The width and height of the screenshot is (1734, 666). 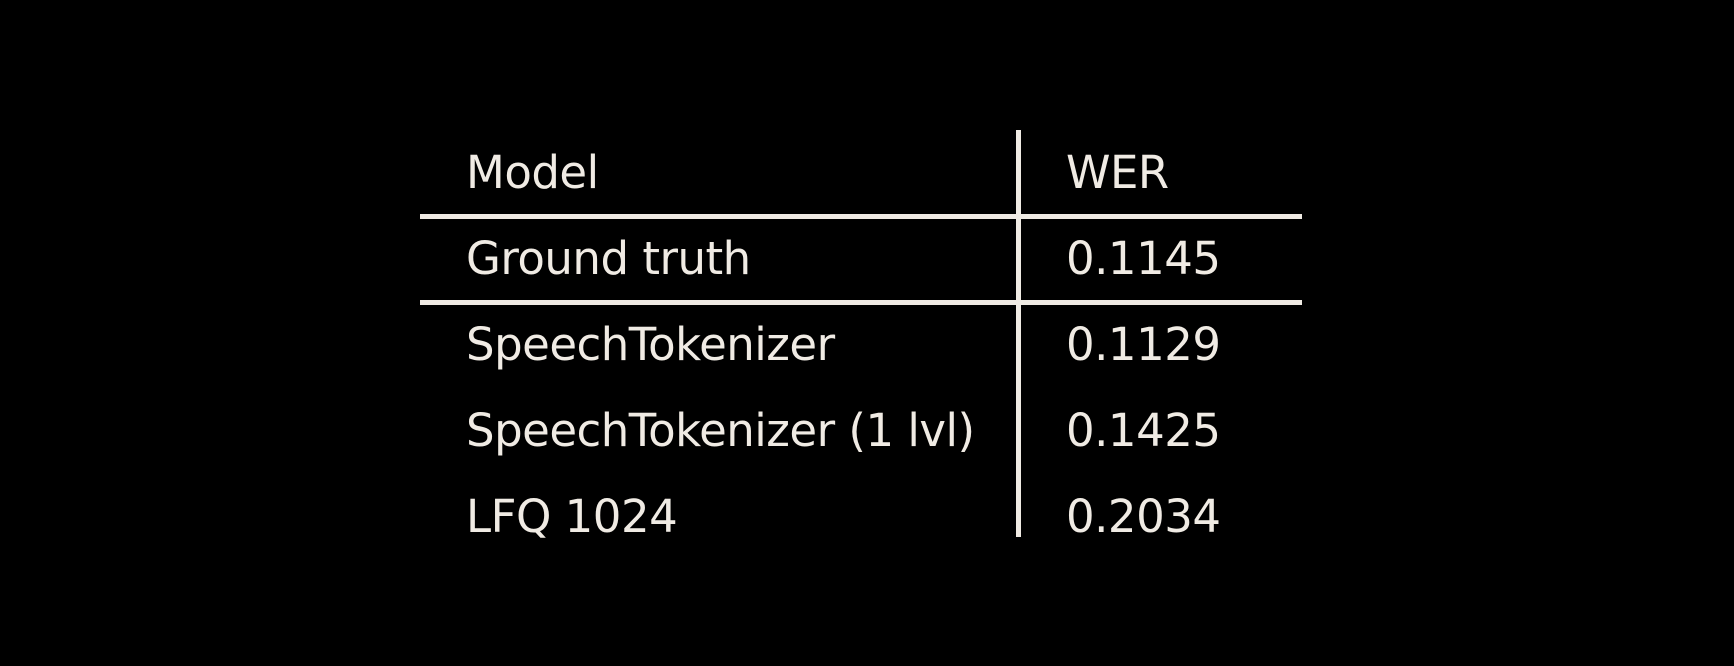 What do you see at coordinates (532, 172) in the screenshot?
I see `header-model: Model` at bounding box center [532, 172].